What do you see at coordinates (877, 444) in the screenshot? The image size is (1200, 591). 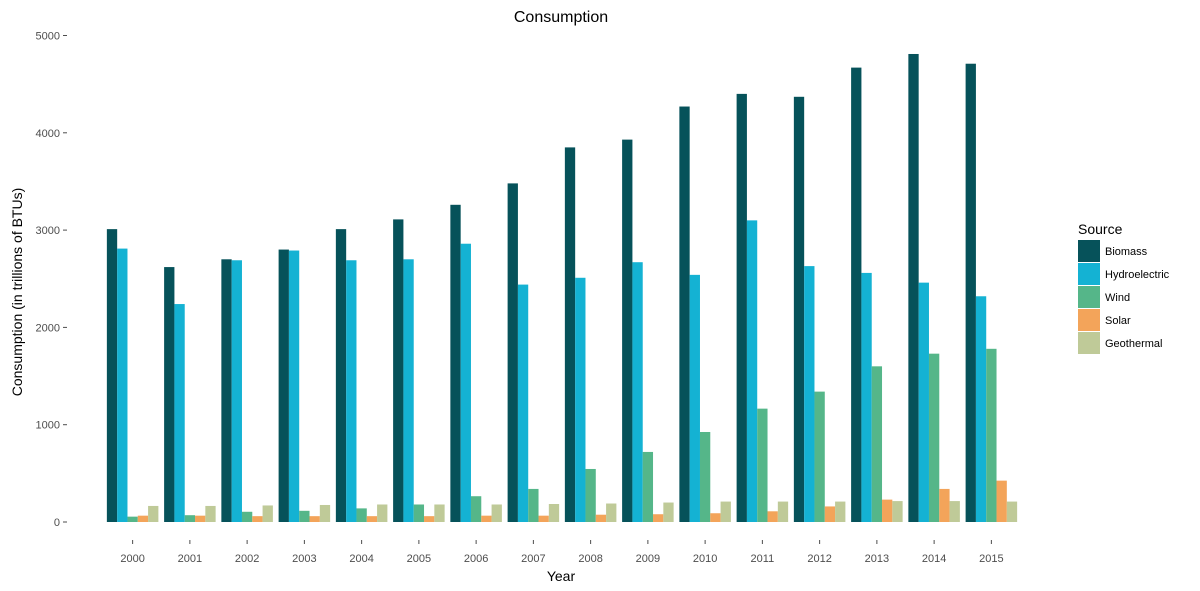 I see `bar-wind-2013` at bounding box center [877, 444].